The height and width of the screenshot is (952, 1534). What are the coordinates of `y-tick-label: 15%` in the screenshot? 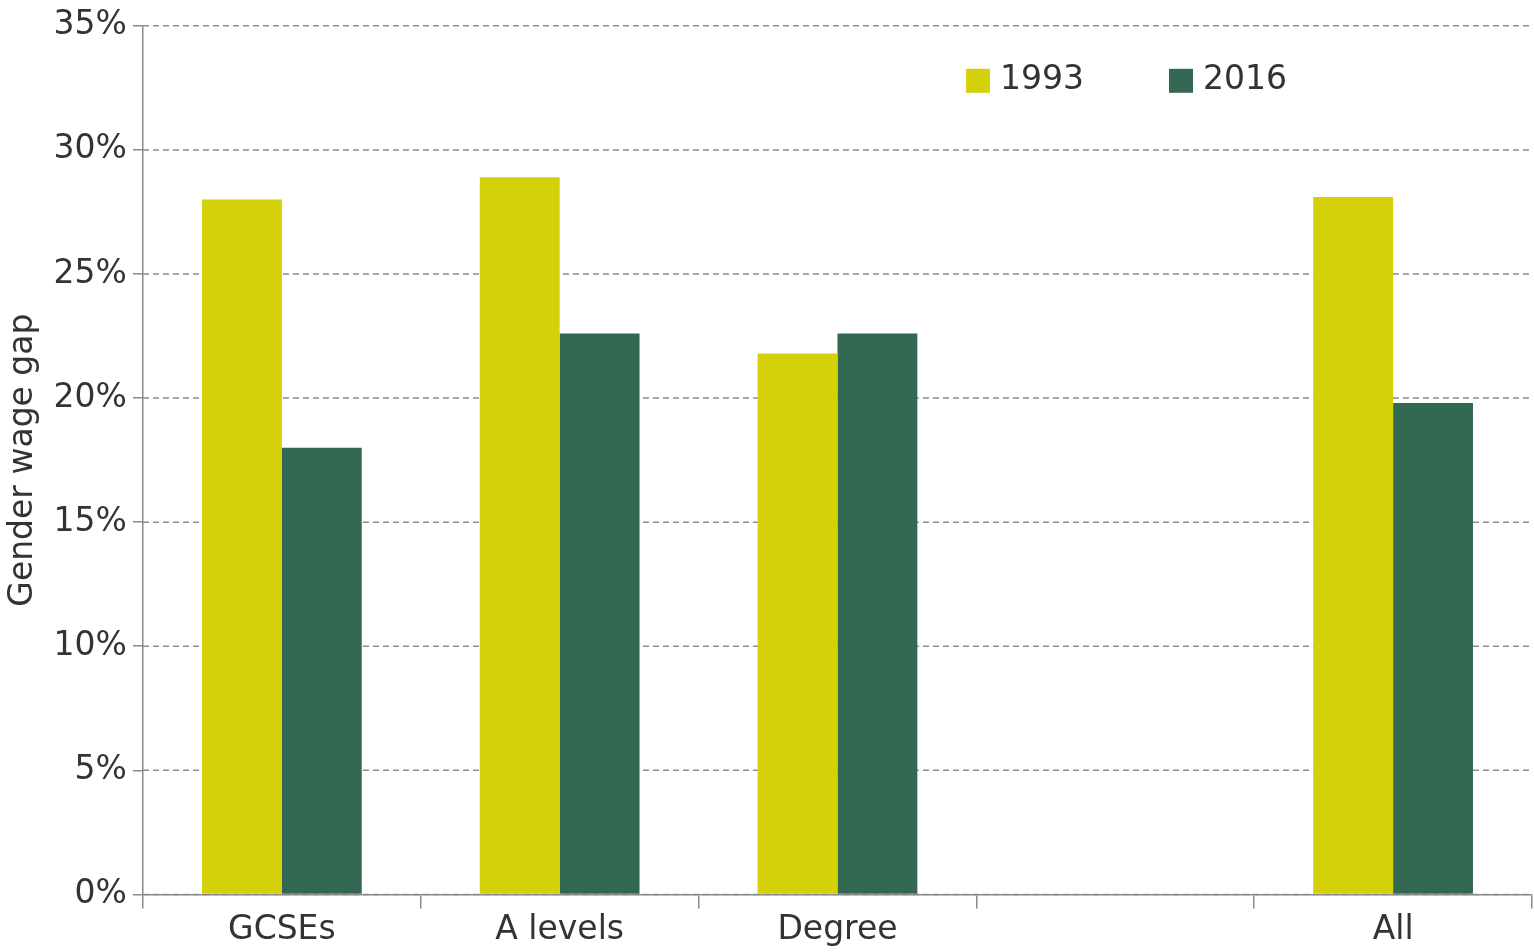 It's located at (90, 519).